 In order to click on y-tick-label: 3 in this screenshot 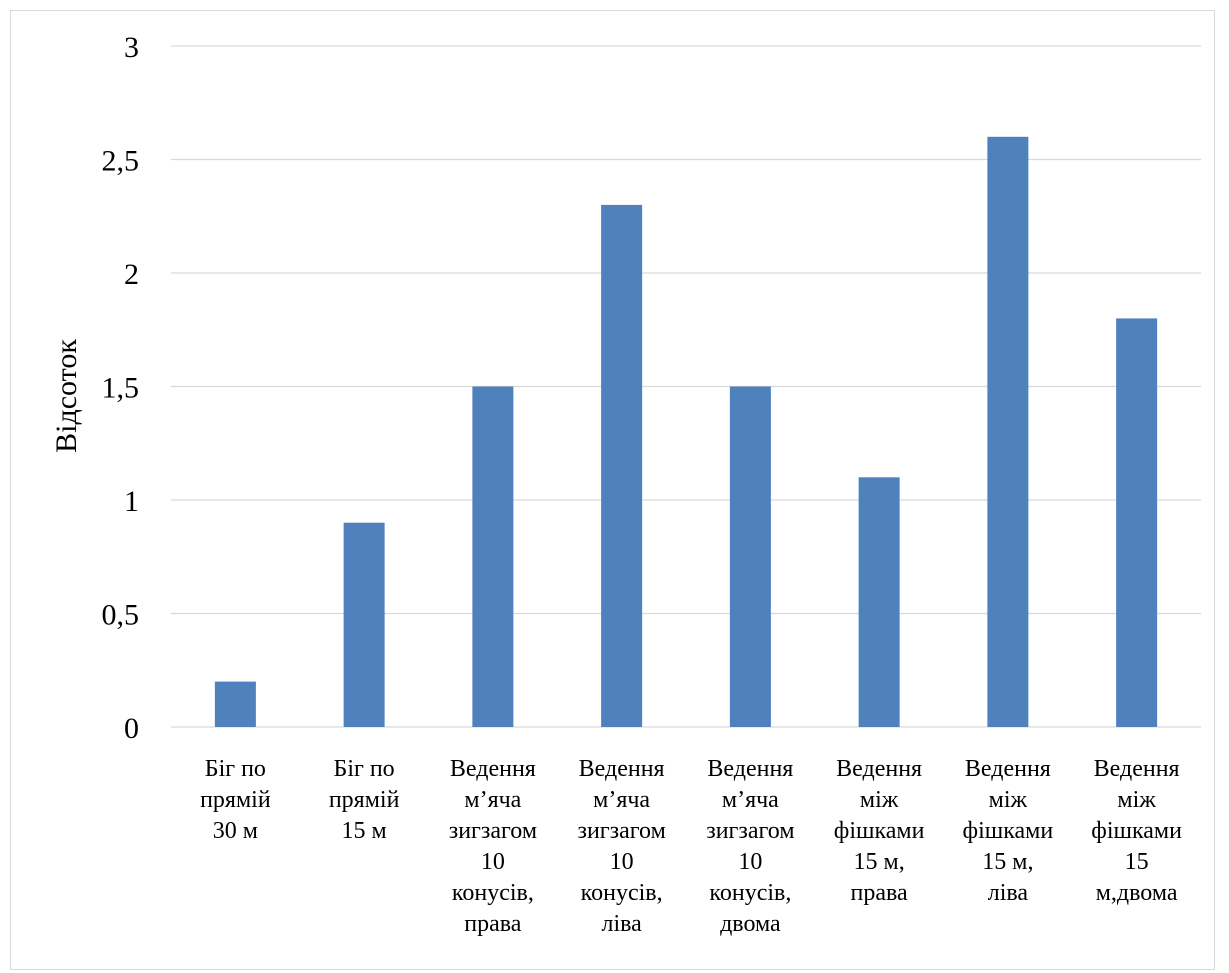, I will do `click(131, 47)`.